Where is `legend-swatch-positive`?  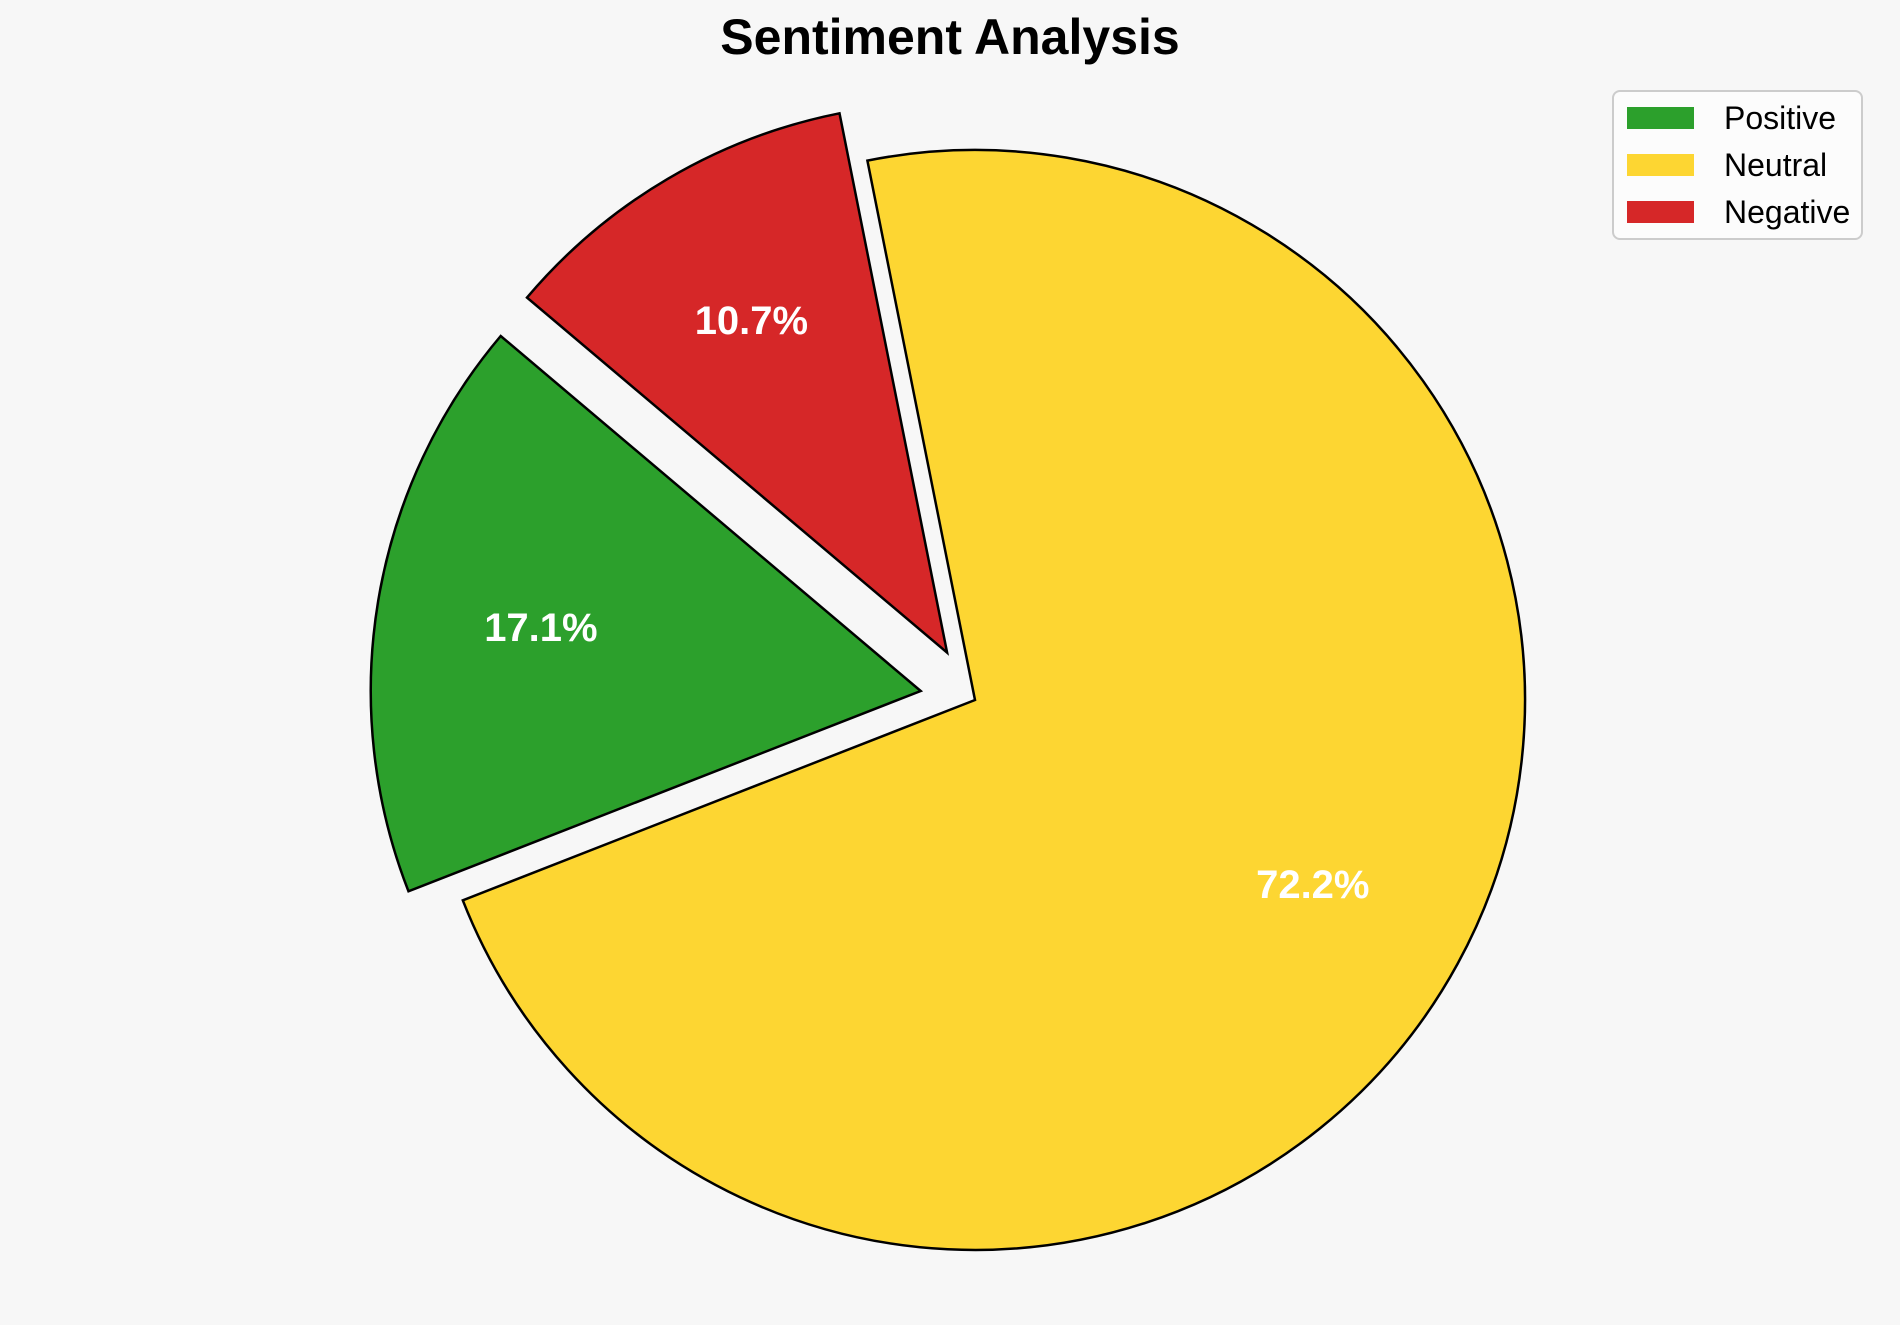 legend-swatch-positive is located at coordinates (1660, 118).